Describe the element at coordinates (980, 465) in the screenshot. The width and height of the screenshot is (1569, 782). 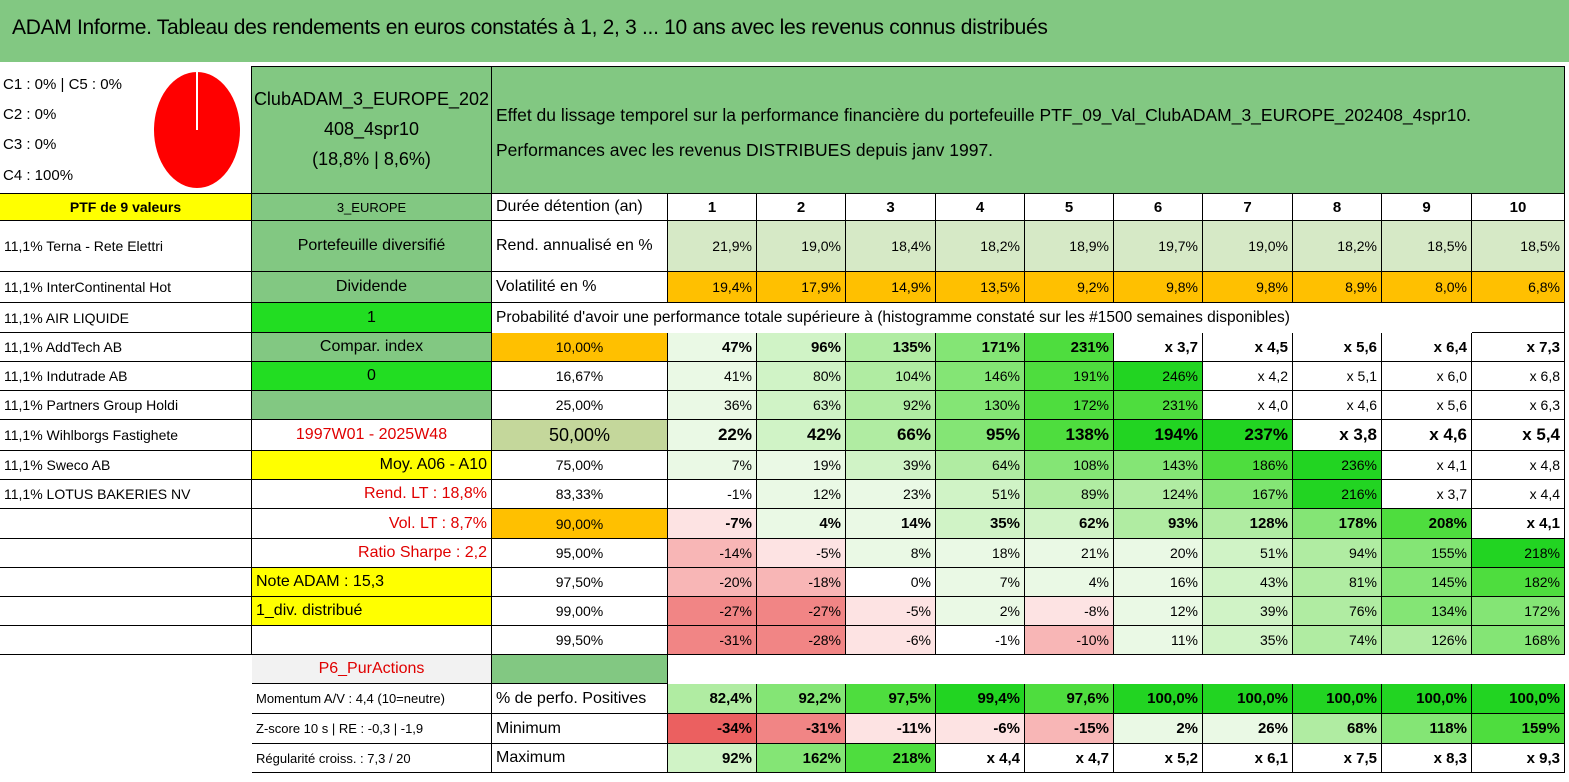
I see `value-cell: 64%` at that location.